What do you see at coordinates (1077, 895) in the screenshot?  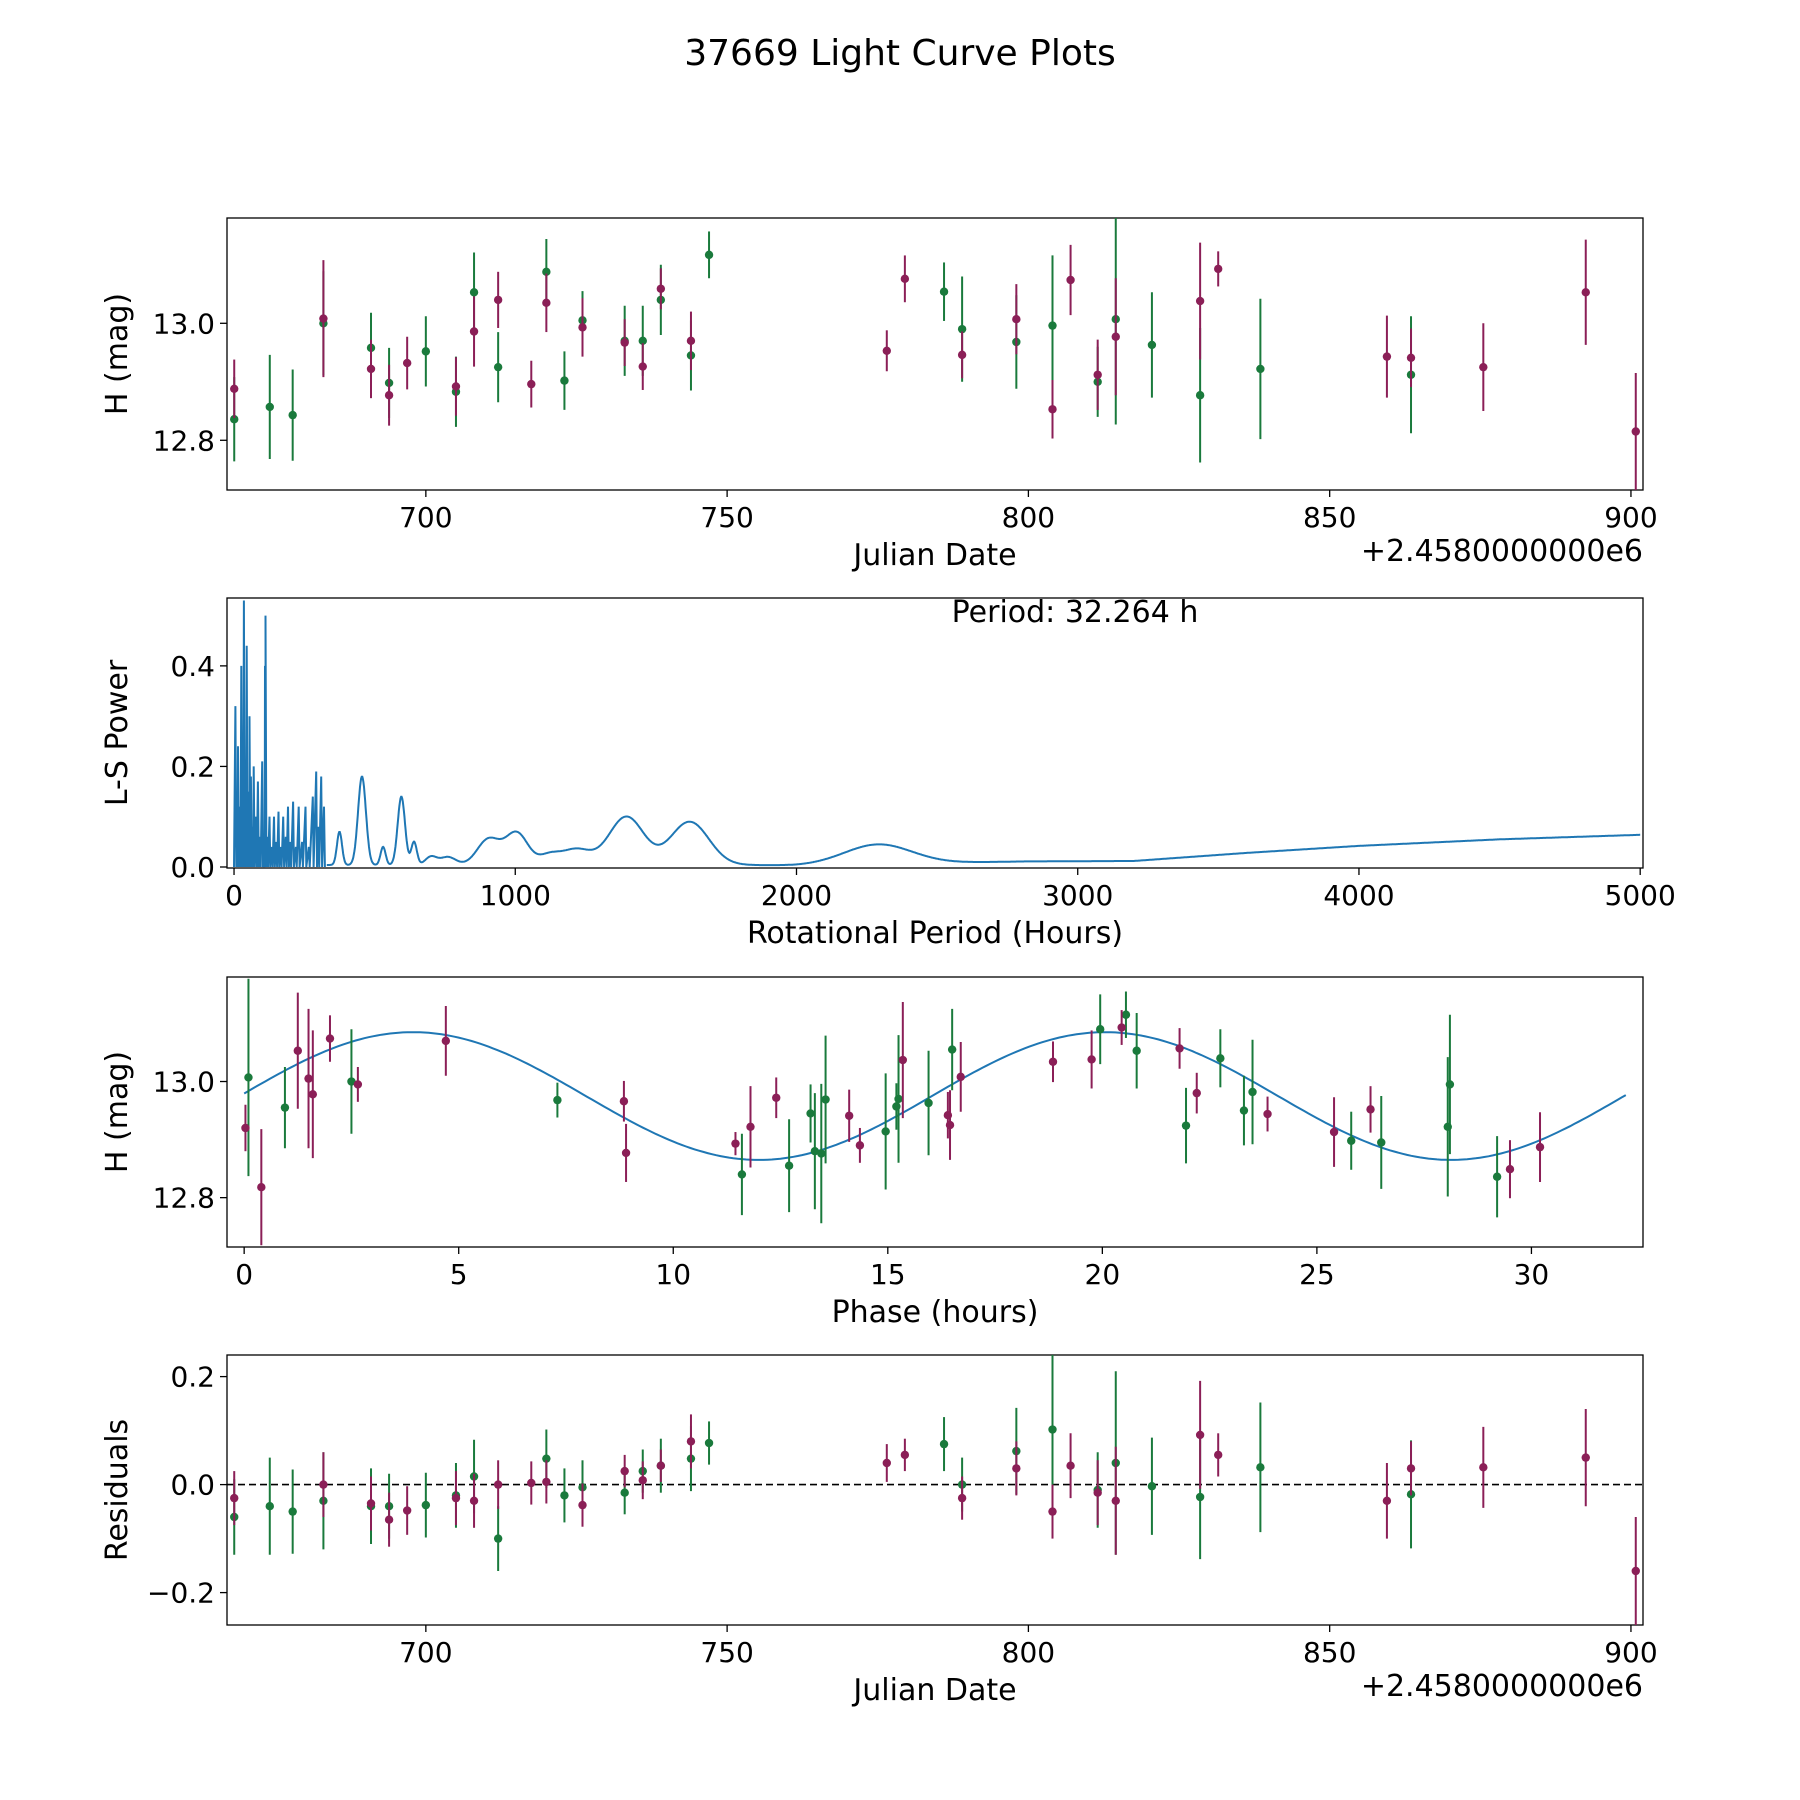 I see `x-tick-label: 3000` at bounding box center [1077, 895].